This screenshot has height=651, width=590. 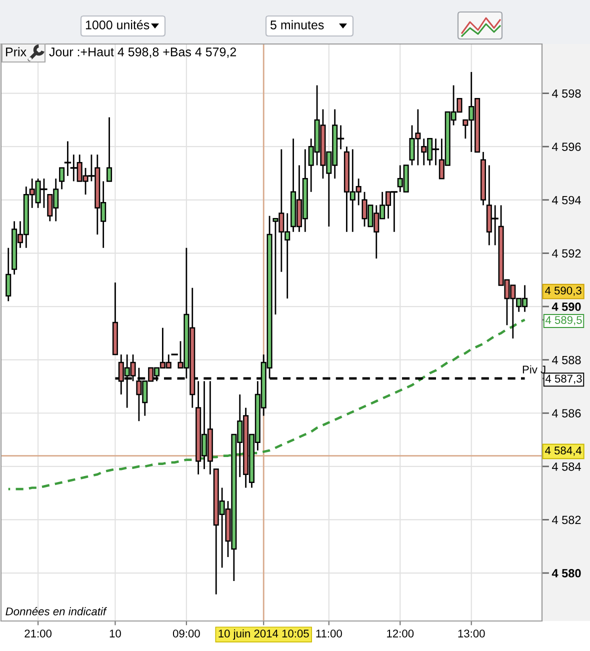 What do you see at coordinates (566, 253) in the screenshot?
I see `y-tick-label: 4 592` at bounding box center [566, 253].